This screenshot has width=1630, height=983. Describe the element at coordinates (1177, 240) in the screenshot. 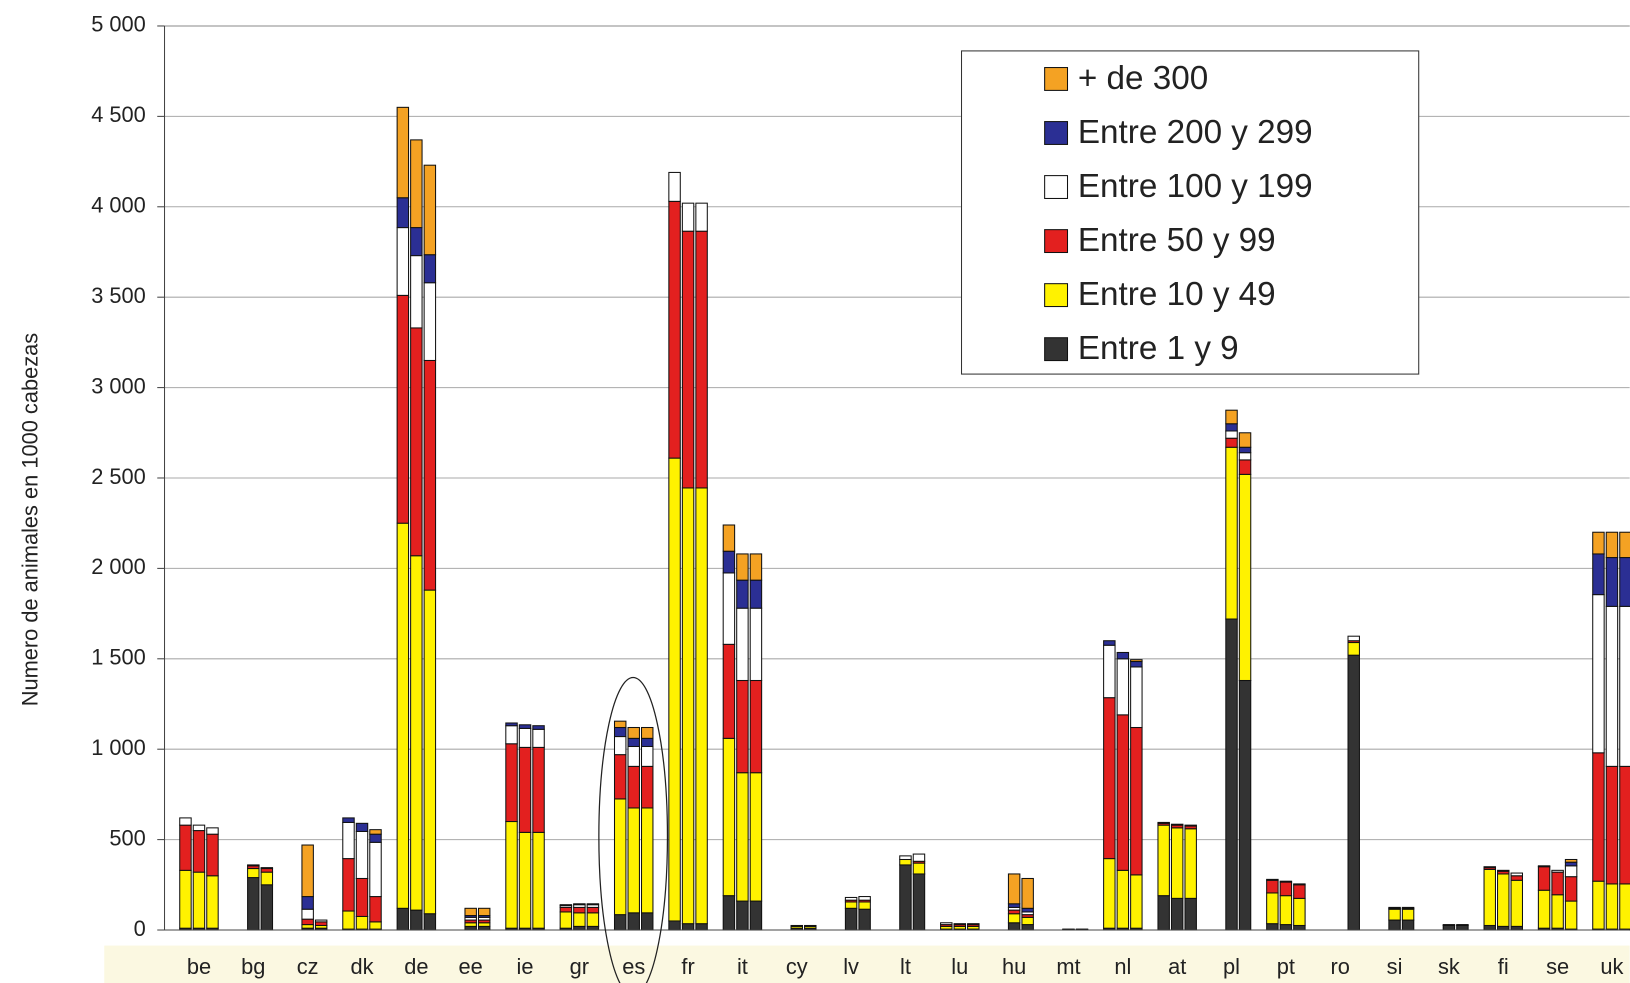

I see `legend-label: Entre 50 y 99` at that location.